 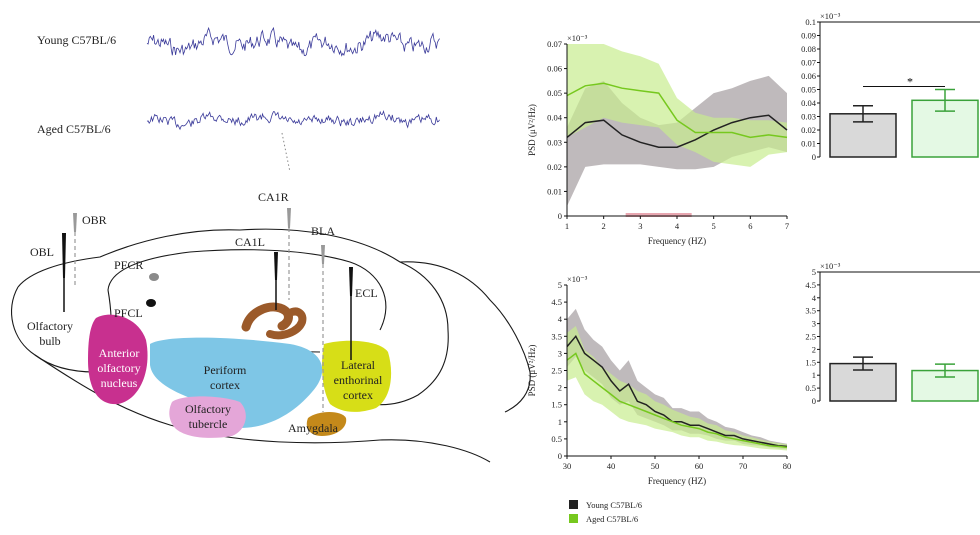 I want to click on ca1r-label: CA1R, so click(x=273, y=197).